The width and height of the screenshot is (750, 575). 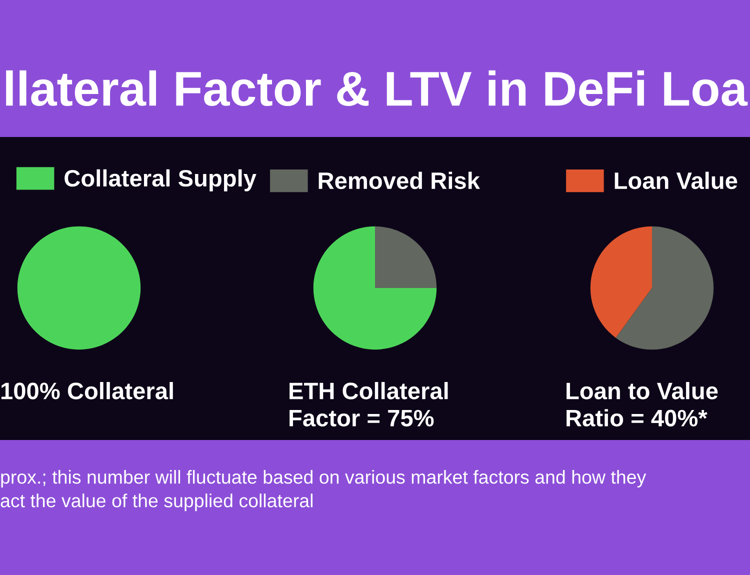 I want to click on text: ETH Collateral Factor = 75%, so click(x=369, y=404).